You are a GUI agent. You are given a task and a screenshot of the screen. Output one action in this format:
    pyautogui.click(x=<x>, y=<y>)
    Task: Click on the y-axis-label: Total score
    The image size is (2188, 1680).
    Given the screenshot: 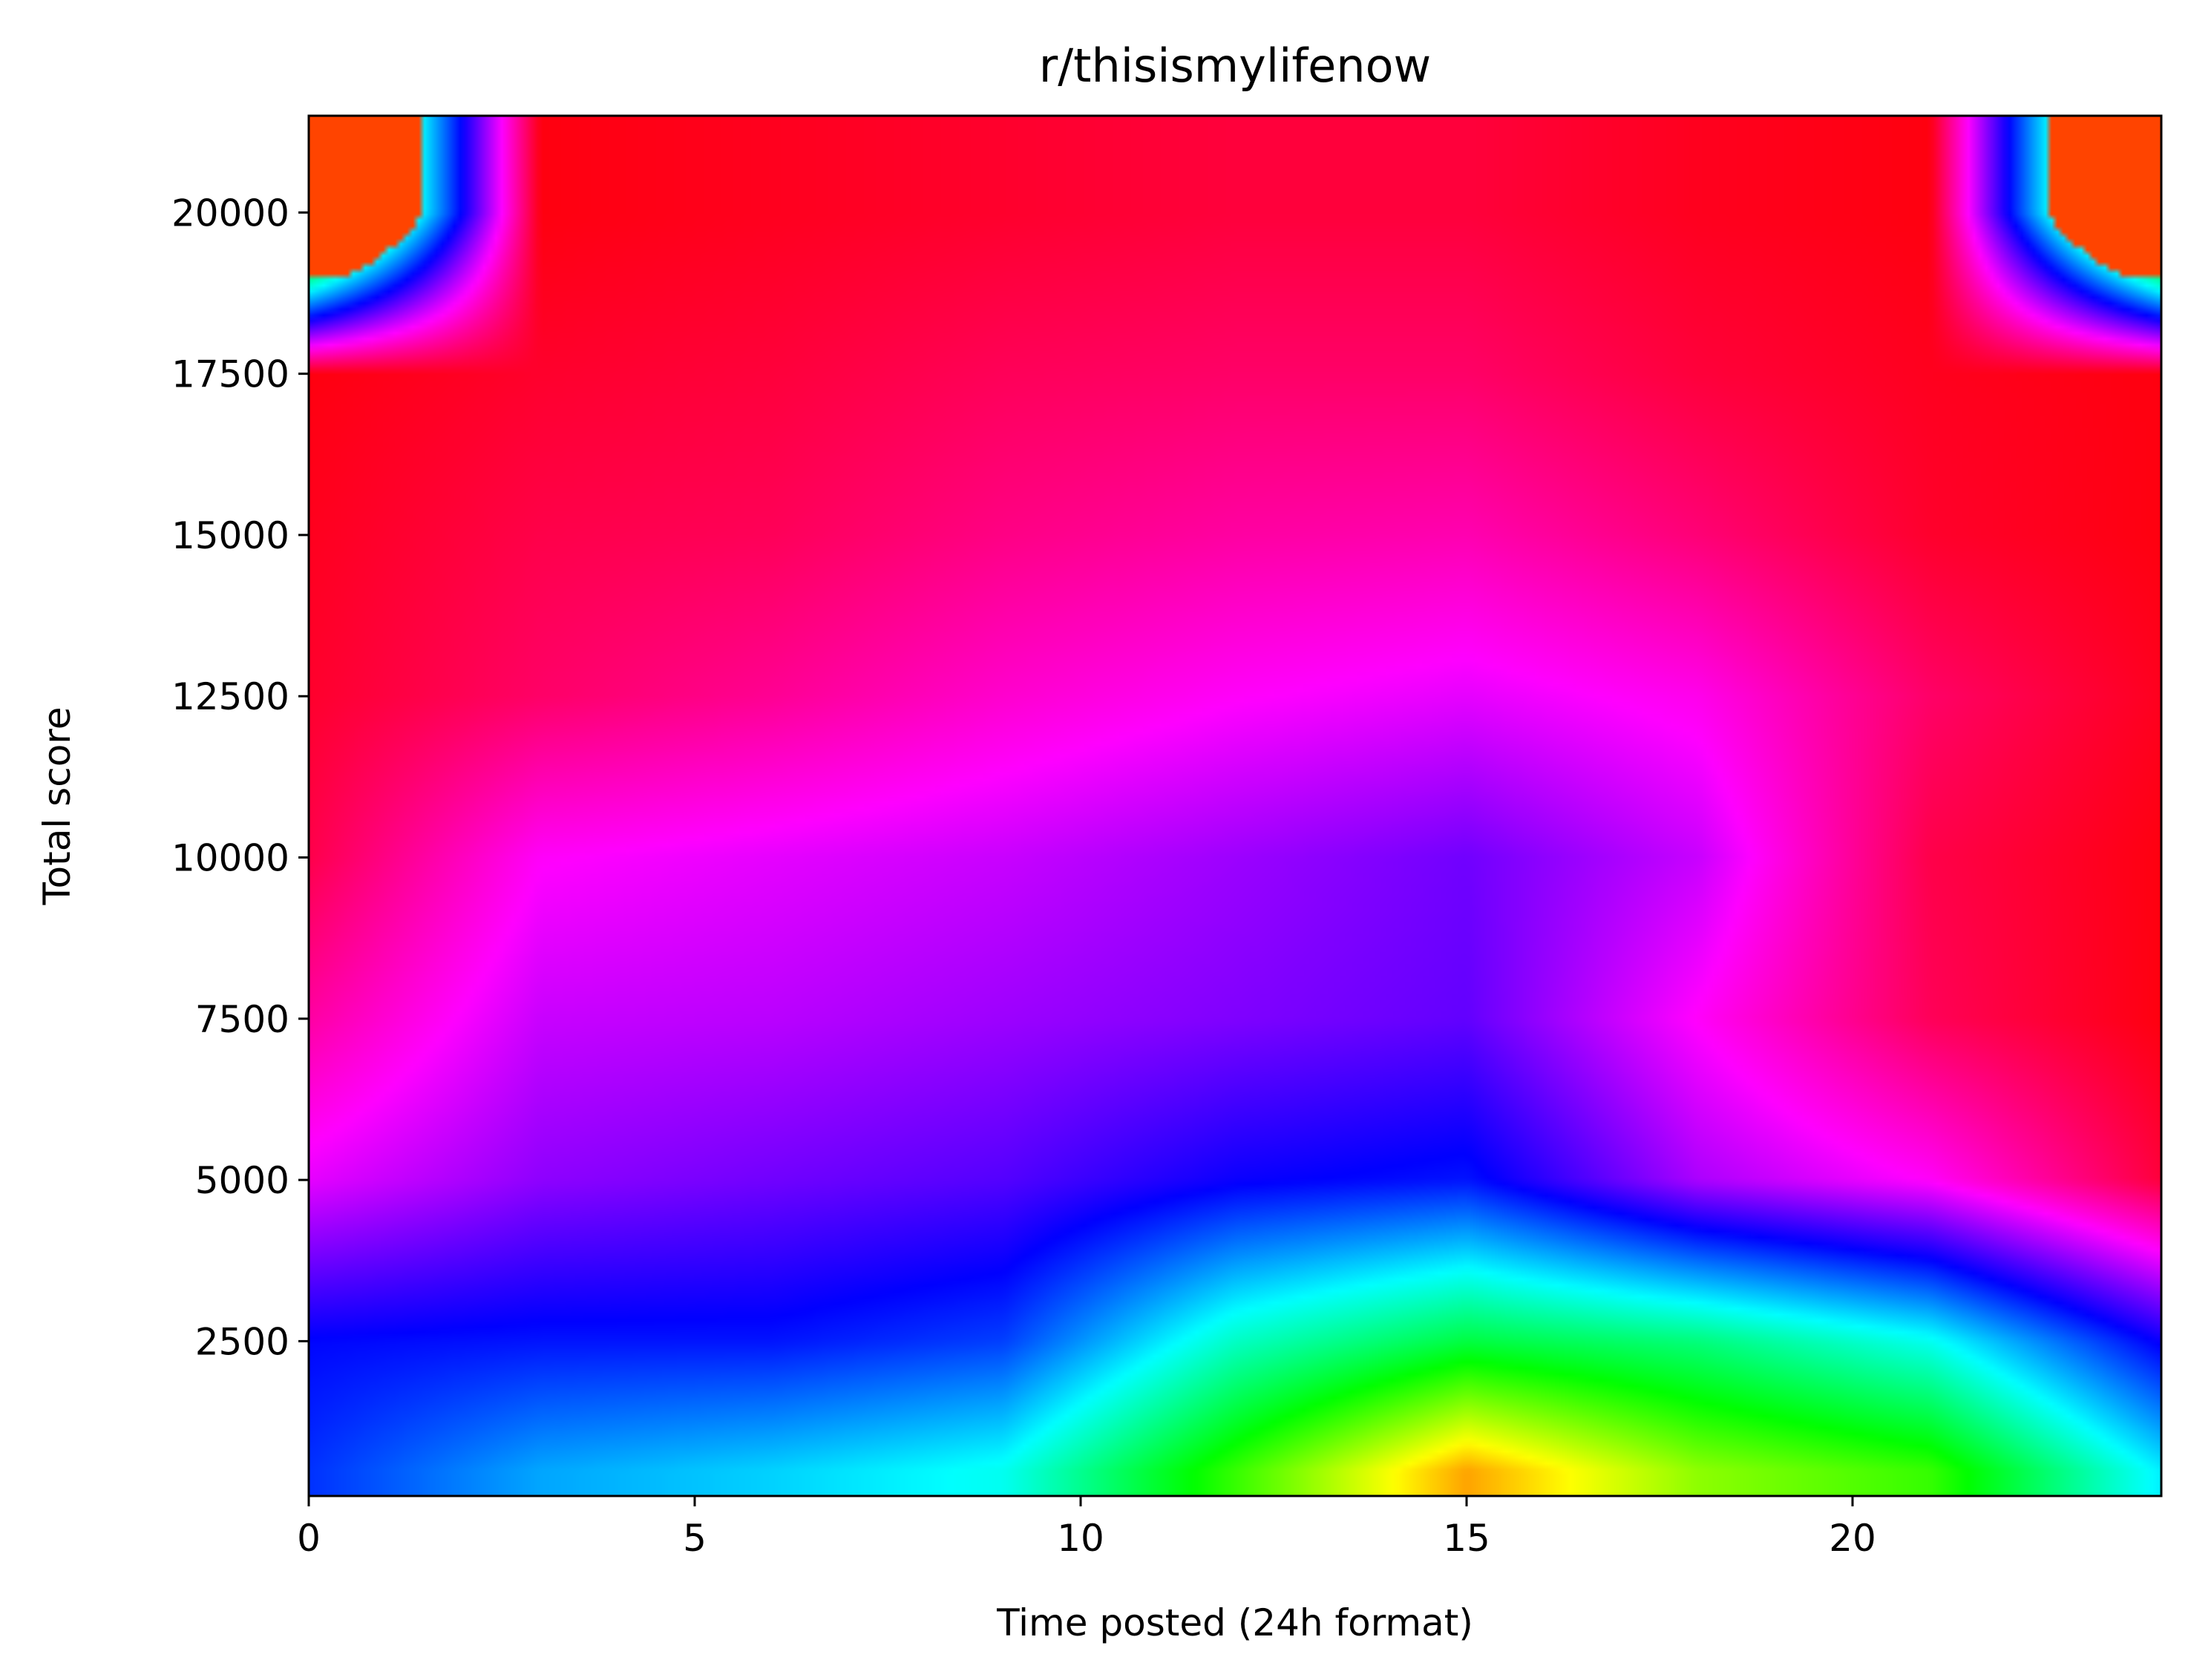 What is the action you would take?
    pyautogui.click(x=57, y=806)
    